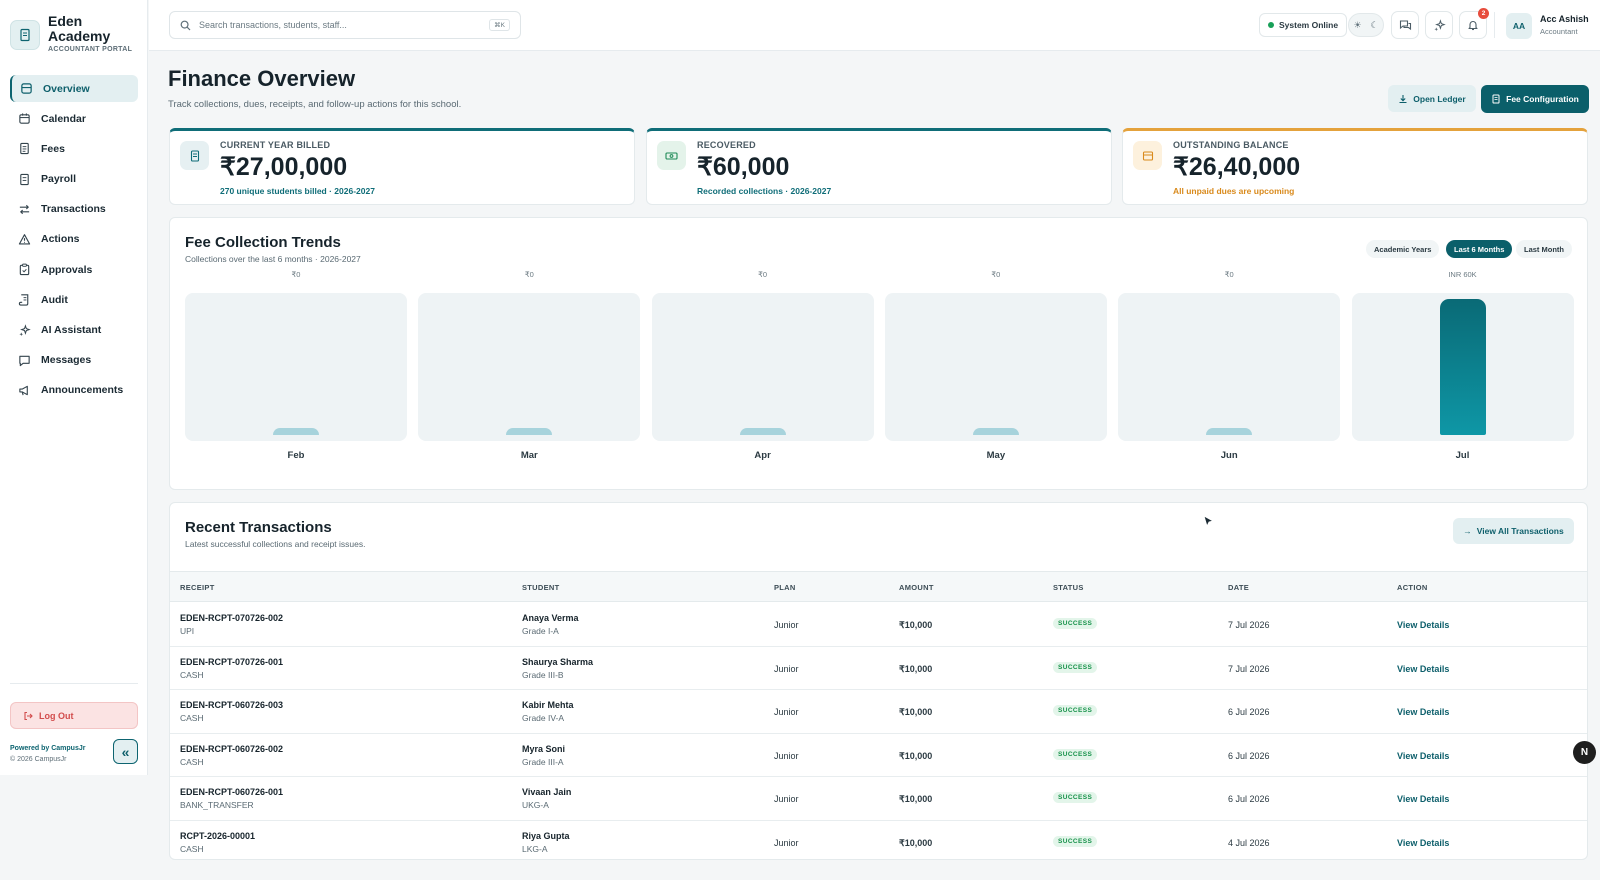  What do you see at coordinates (1496, 99) in the screenshot?
I see `document-icon` at bounding box center [1496, 99].